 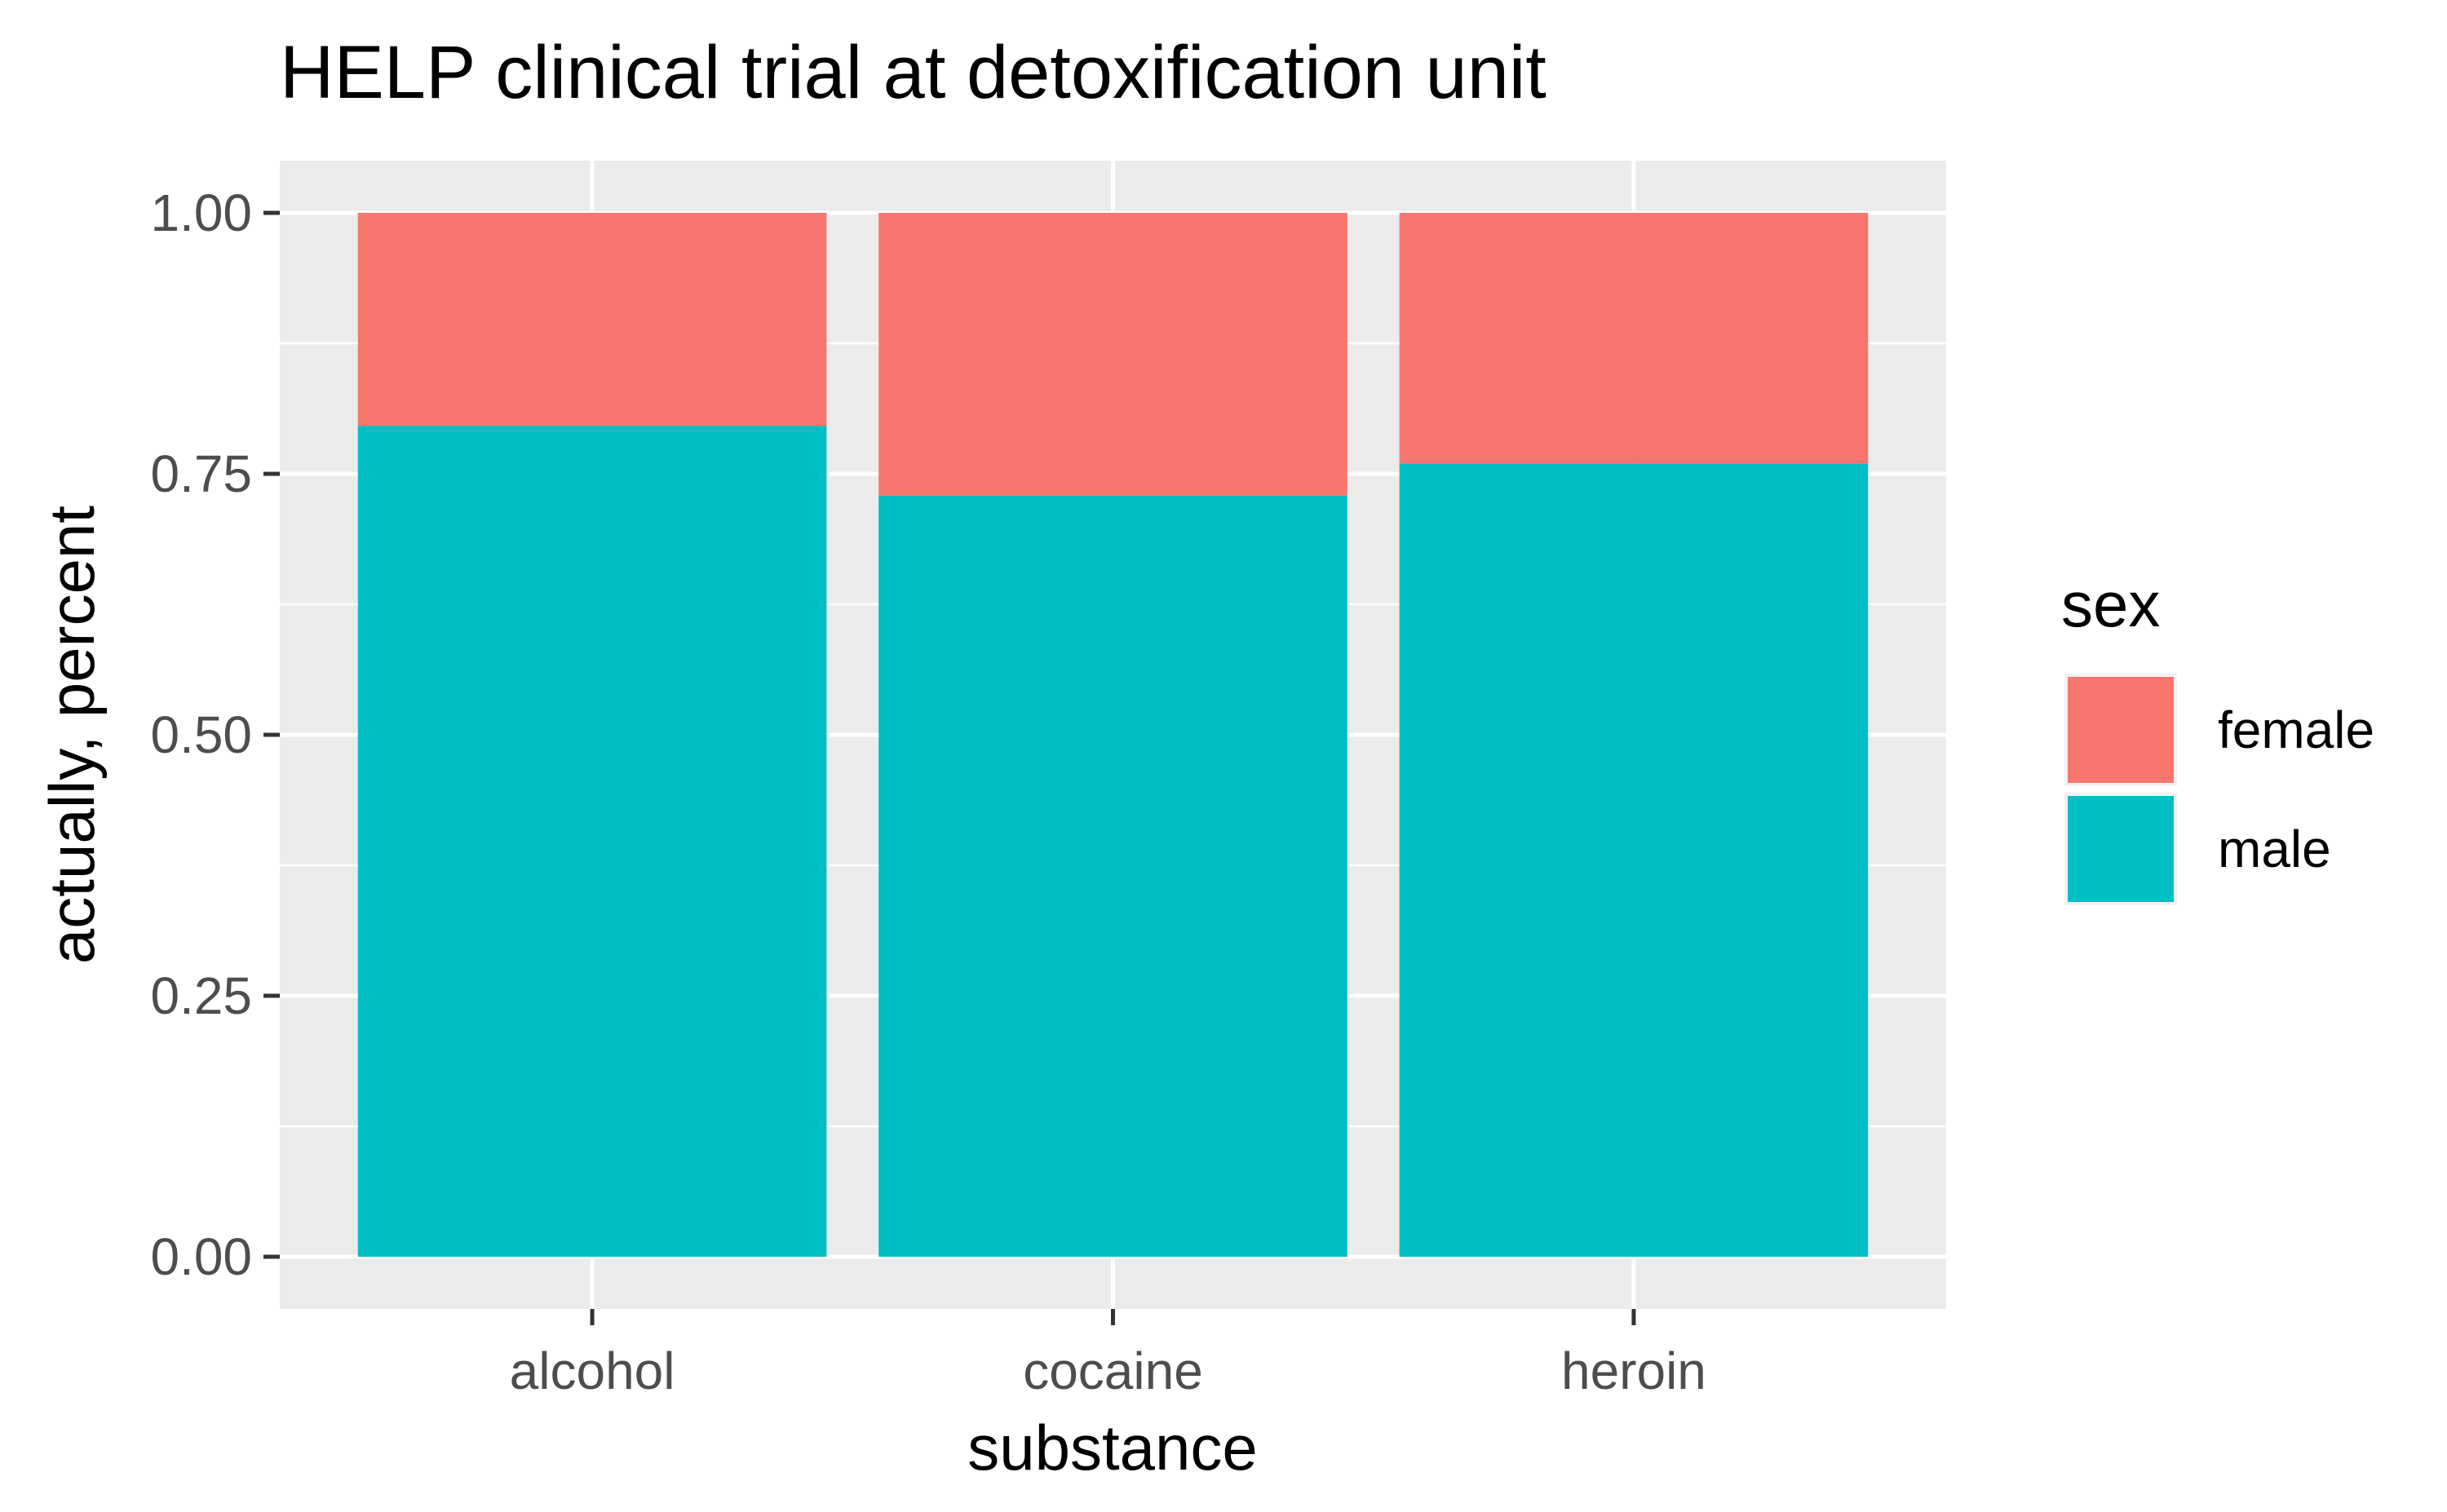 What do you see at coordinates (592, 320) in the screenshot?
I see `bar-female-alcohol` at bounding box center [592, 320].